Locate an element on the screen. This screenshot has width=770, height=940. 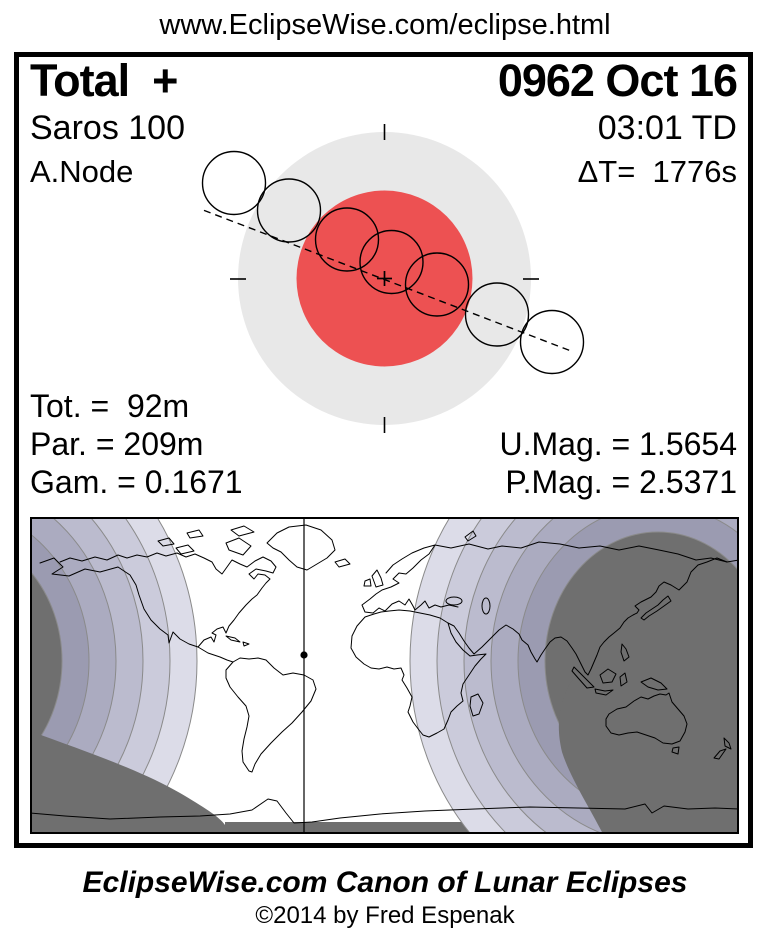
hispaniola is located at coordinates (246, 644).